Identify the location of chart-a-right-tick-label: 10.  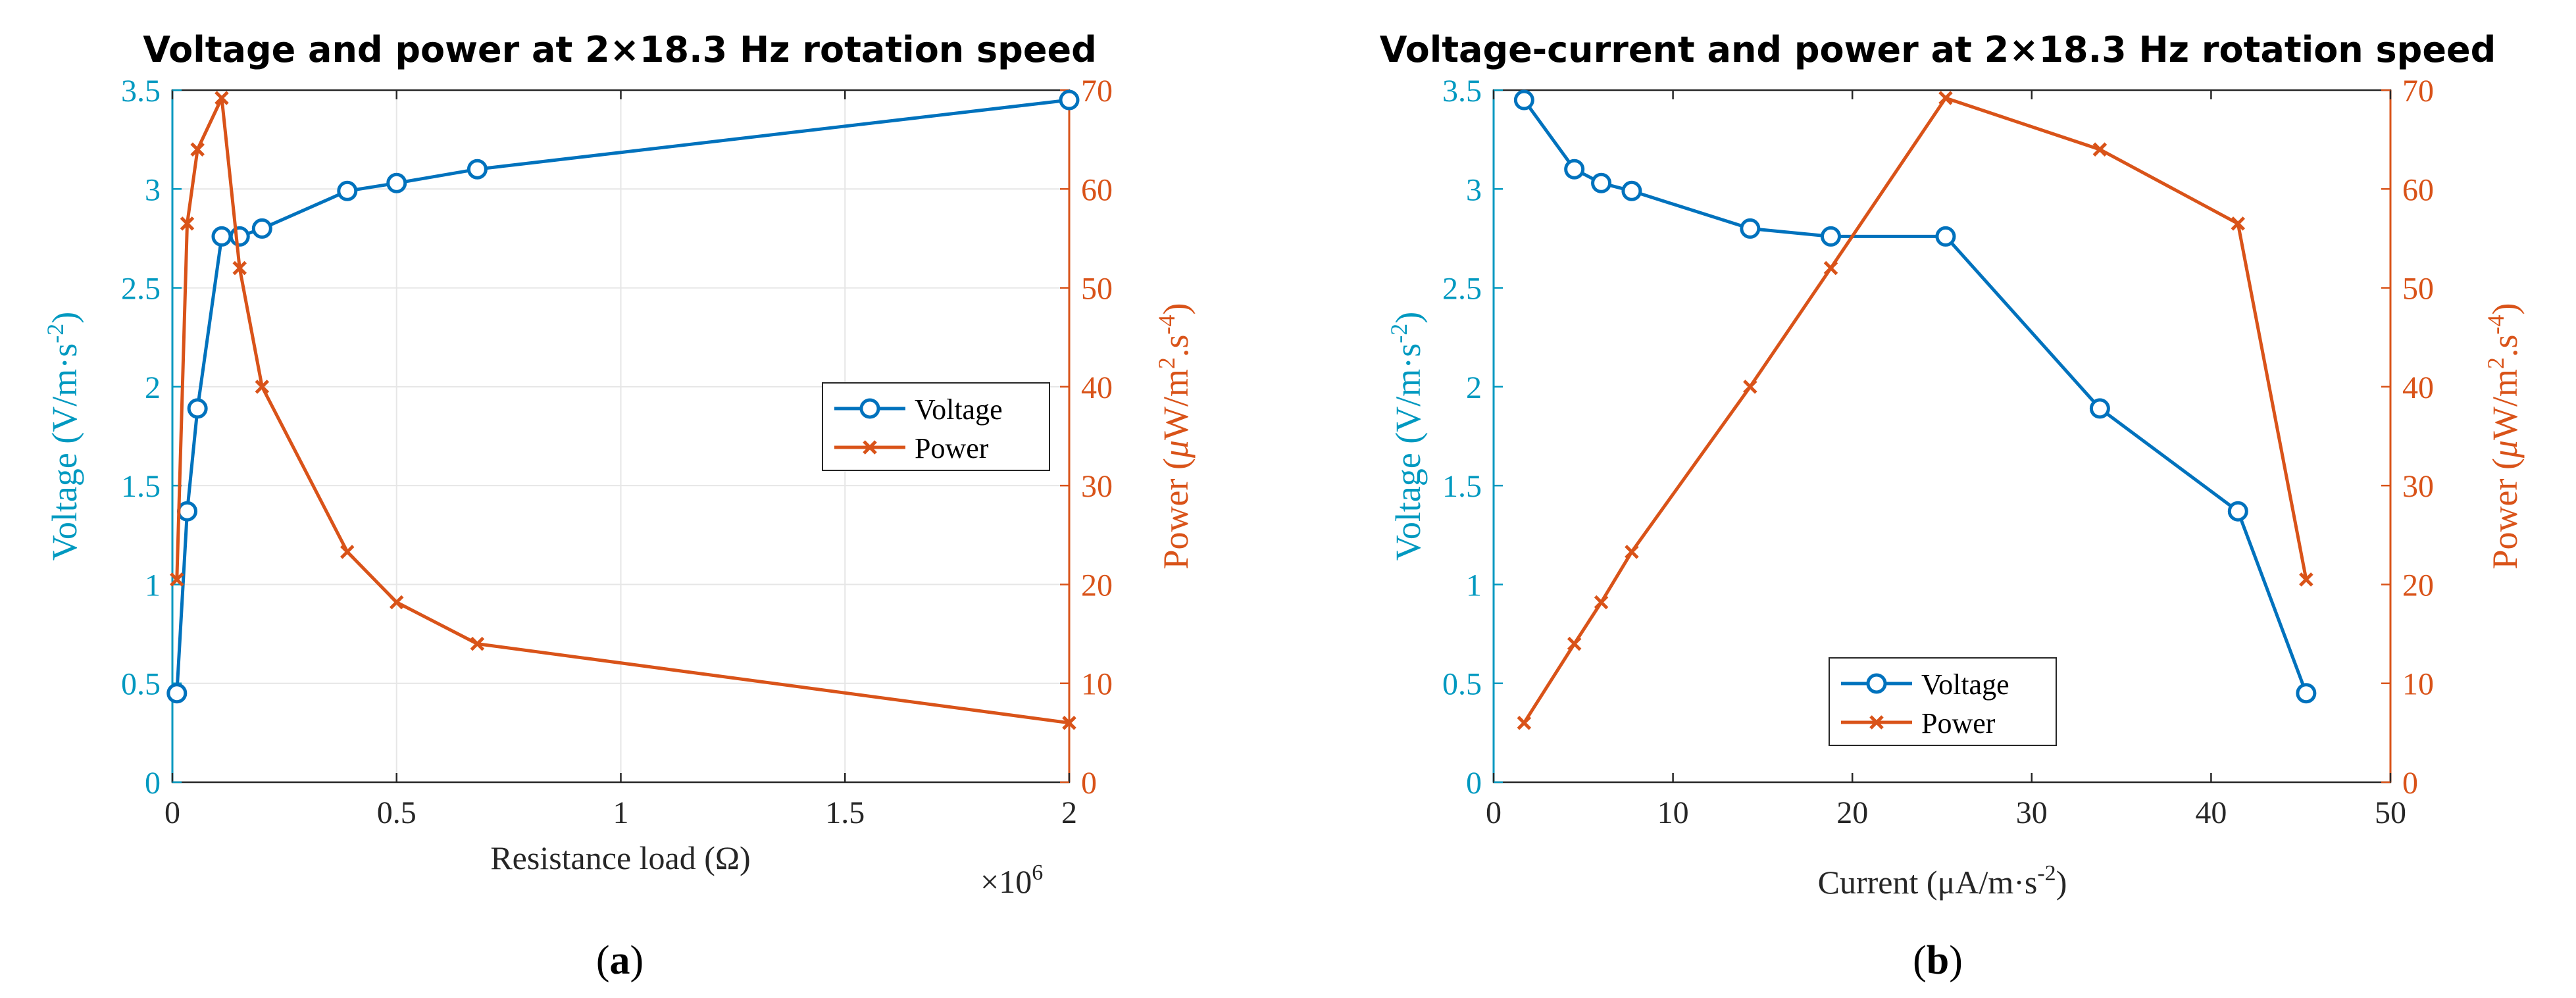
(1097, 684).